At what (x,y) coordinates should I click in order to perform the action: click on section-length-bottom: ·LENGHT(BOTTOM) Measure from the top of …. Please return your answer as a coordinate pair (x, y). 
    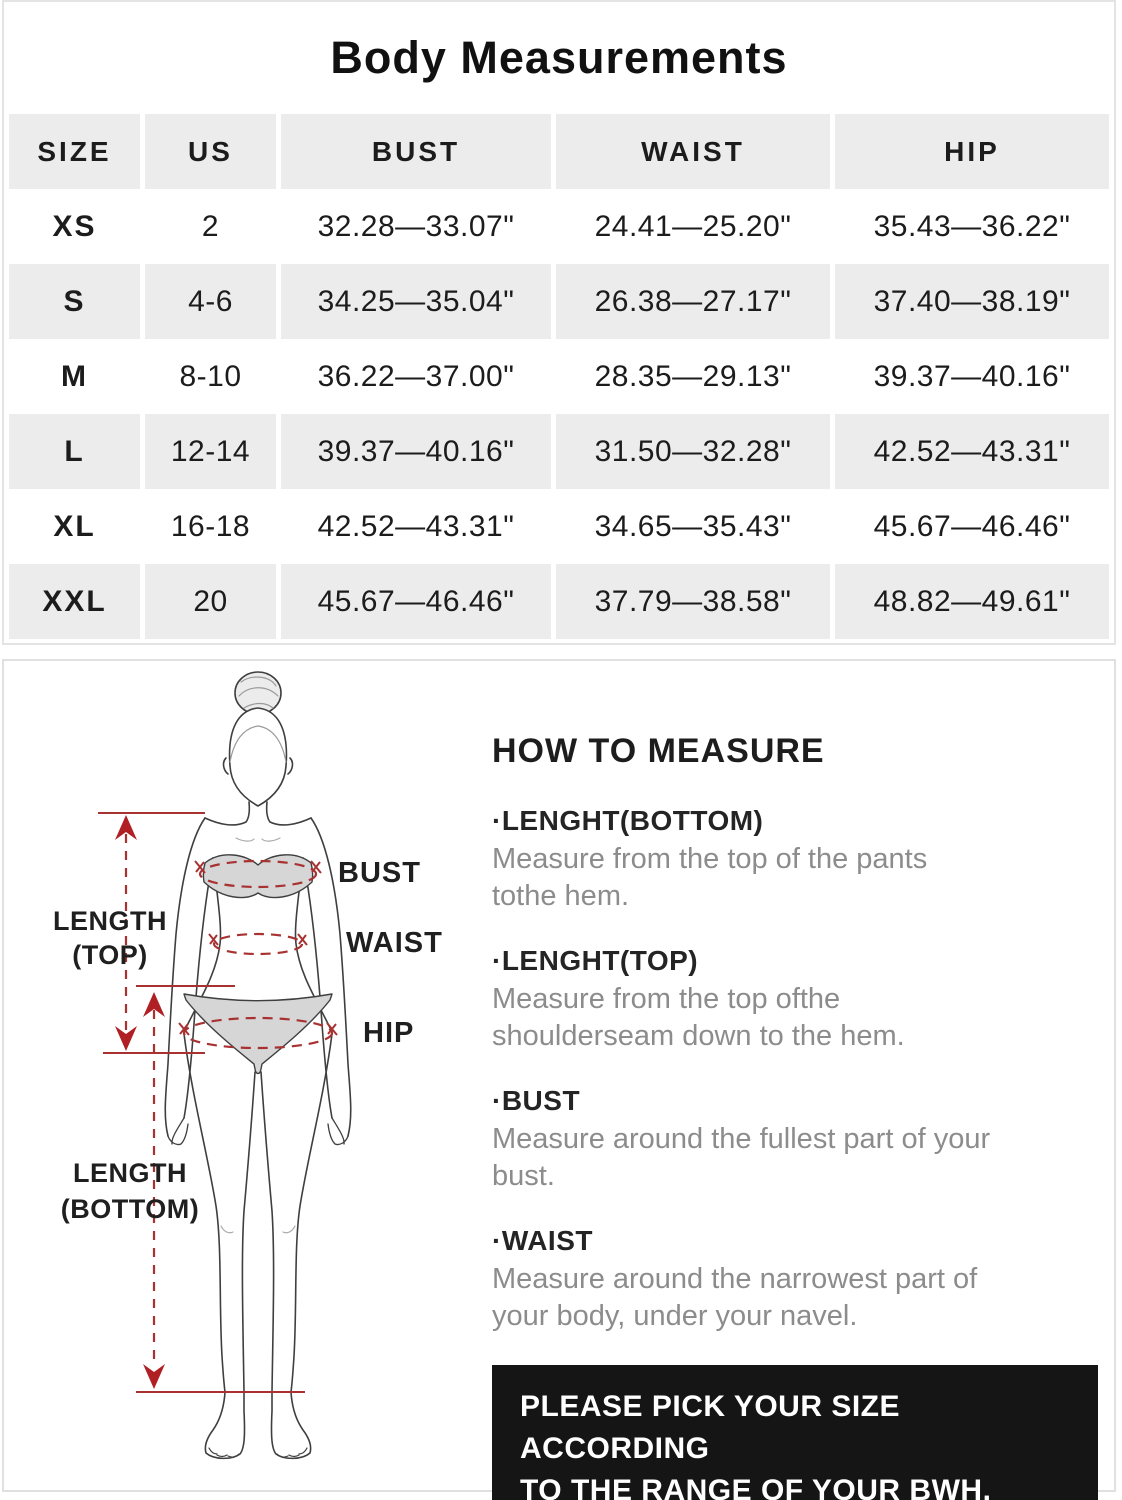
    Looking at the image, I should click on (799, 860).